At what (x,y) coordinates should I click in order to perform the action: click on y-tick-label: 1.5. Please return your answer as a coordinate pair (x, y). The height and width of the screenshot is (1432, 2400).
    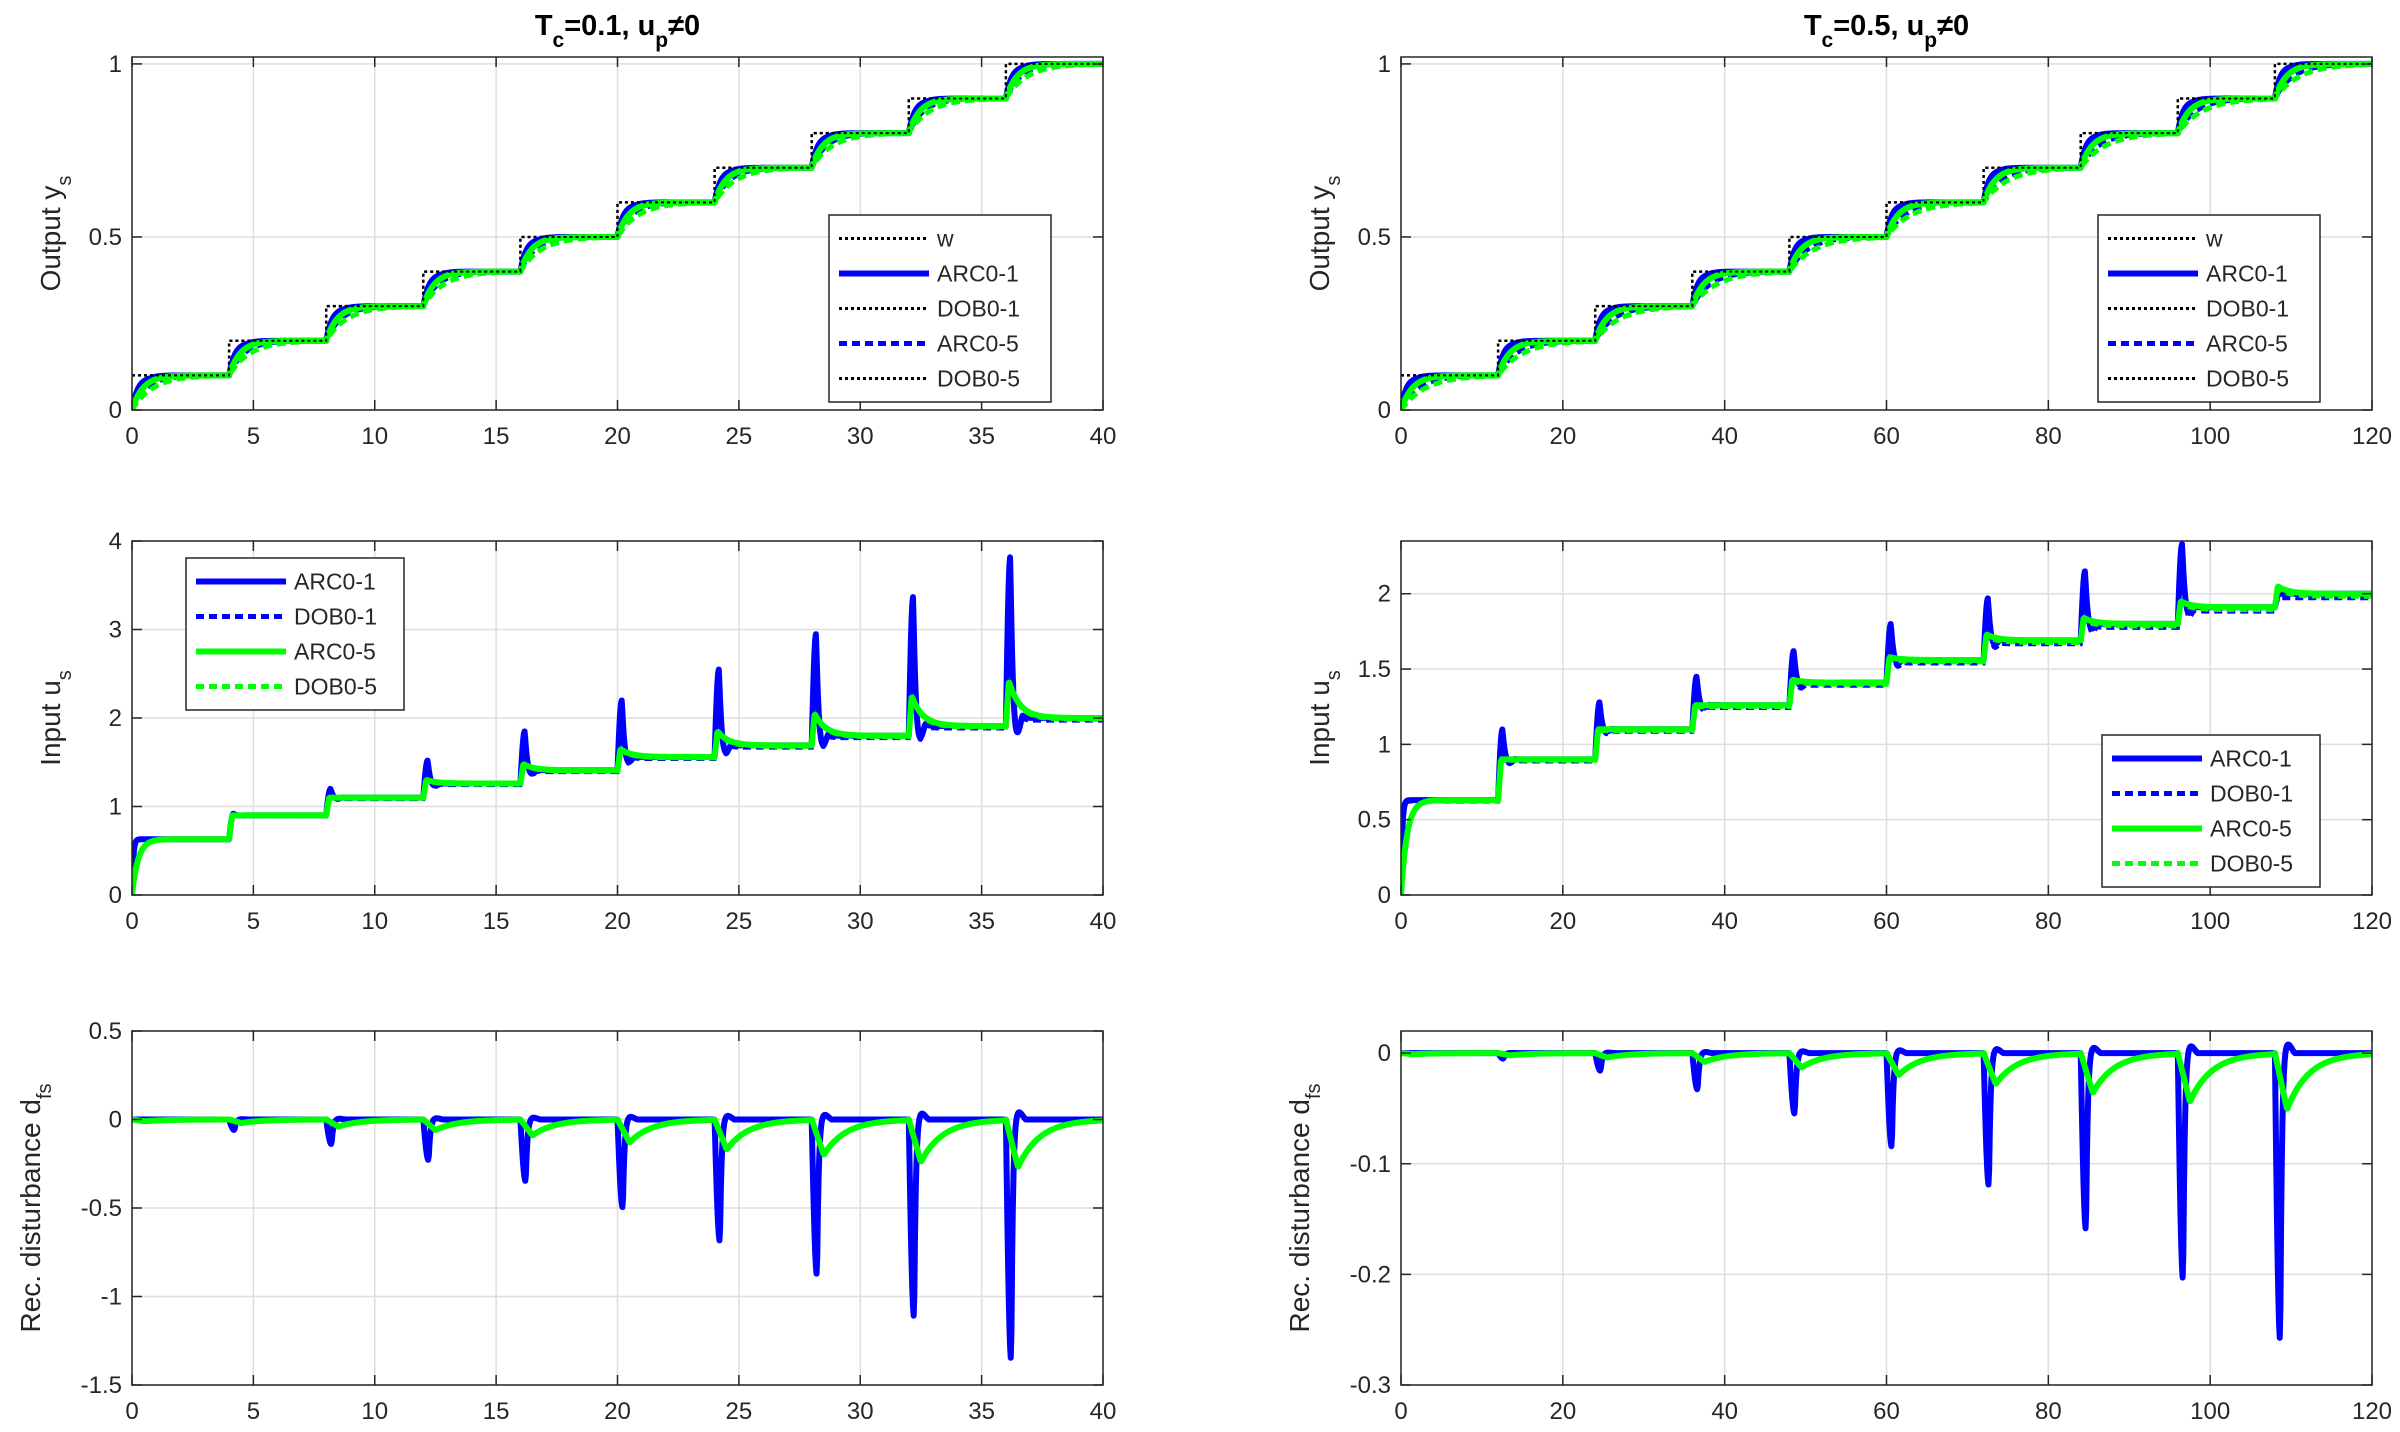
    Looking at the image, I should click on (1374, 669).